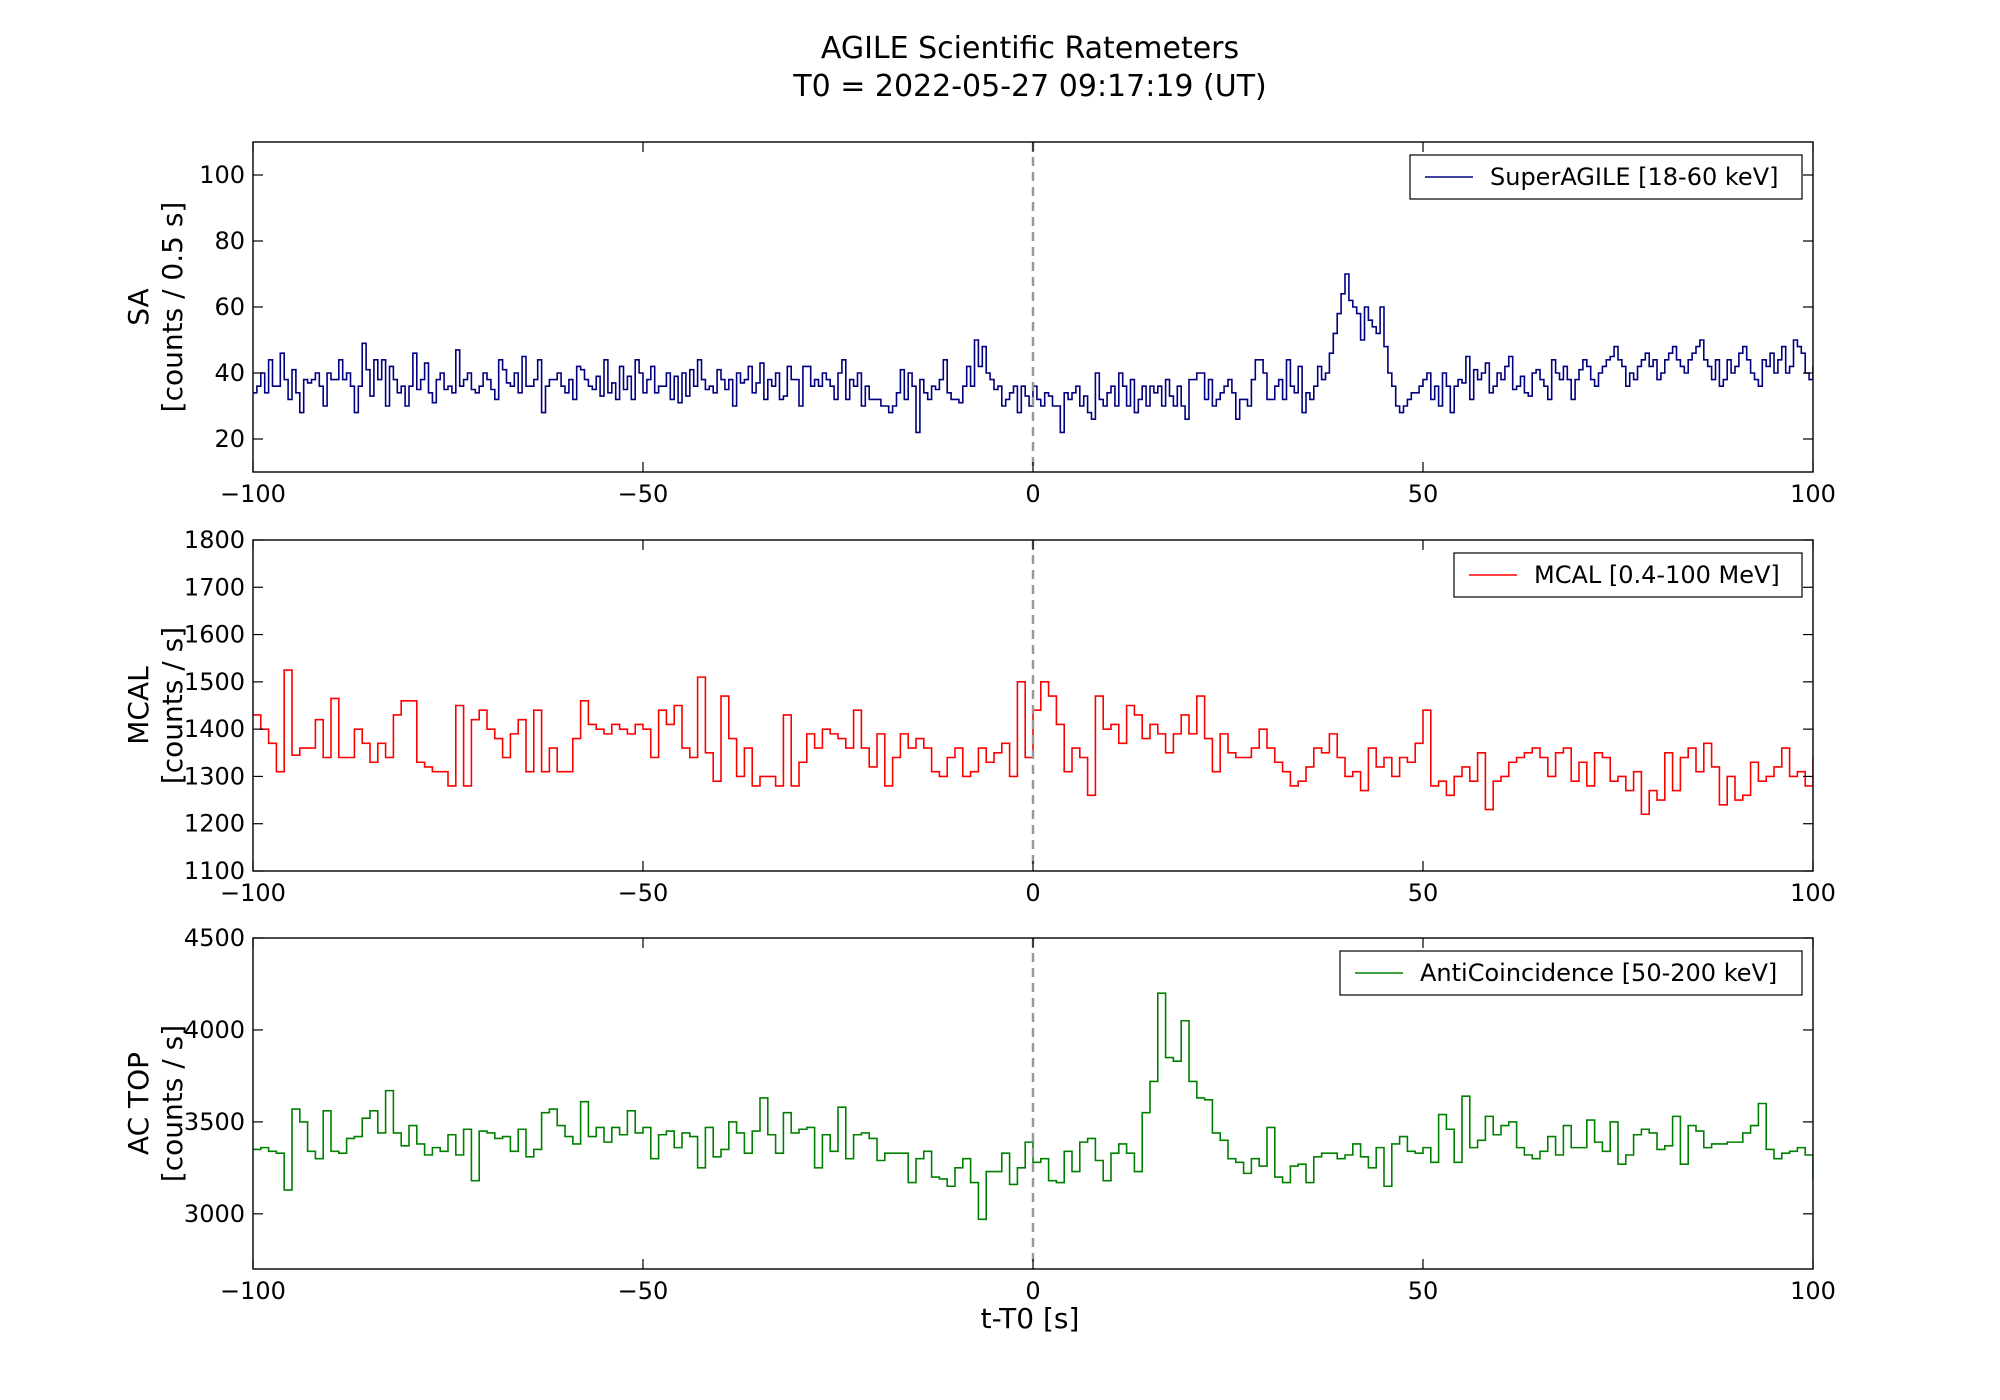  Describe the element at coordinates (214, 824) in the screenshot. I see `y-tick-label: 1200` at that location.